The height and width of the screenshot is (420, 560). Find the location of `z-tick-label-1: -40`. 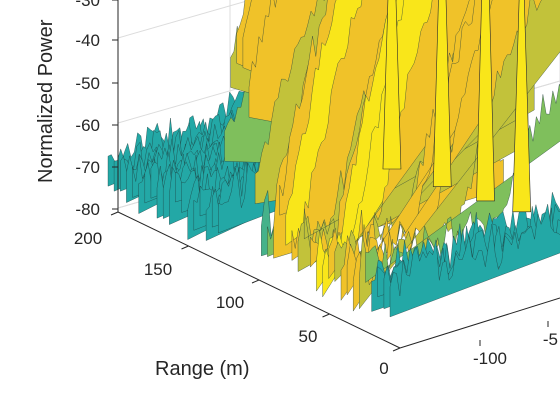

z-tick-label-1: -40 is located at coordinates (87, 40).